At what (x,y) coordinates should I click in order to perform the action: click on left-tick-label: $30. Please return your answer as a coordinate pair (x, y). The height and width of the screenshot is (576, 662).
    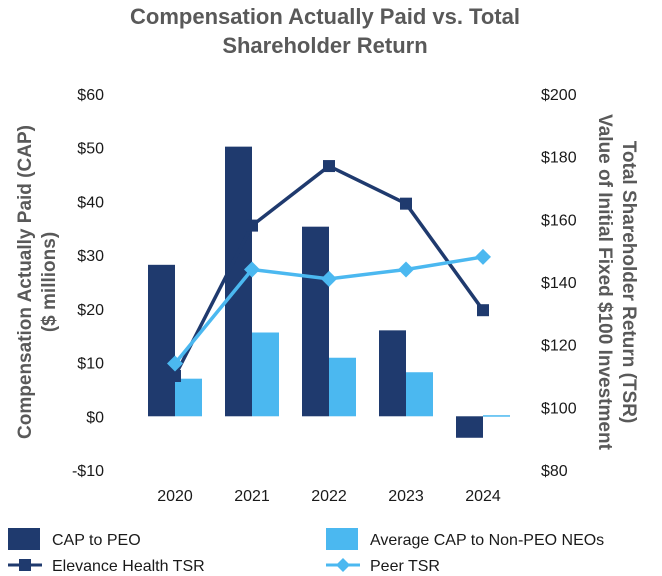
    Looking at the image, I should click on (90, 256).